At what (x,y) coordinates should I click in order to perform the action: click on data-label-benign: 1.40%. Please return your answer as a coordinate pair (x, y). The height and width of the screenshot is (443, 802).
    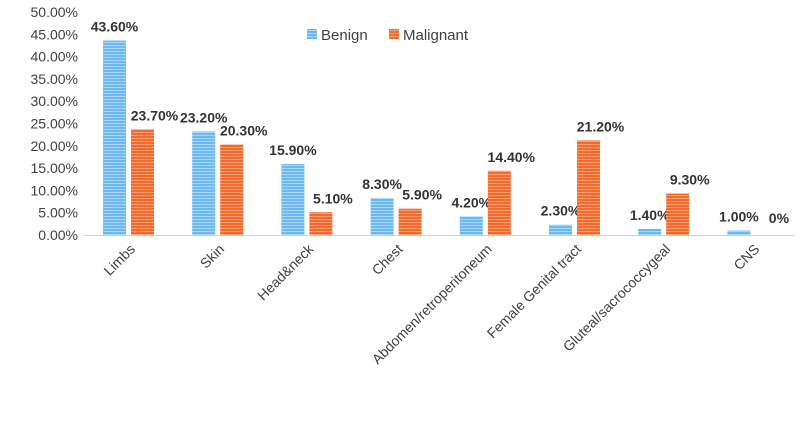
    Looking at the image, I should click on (650, 215).